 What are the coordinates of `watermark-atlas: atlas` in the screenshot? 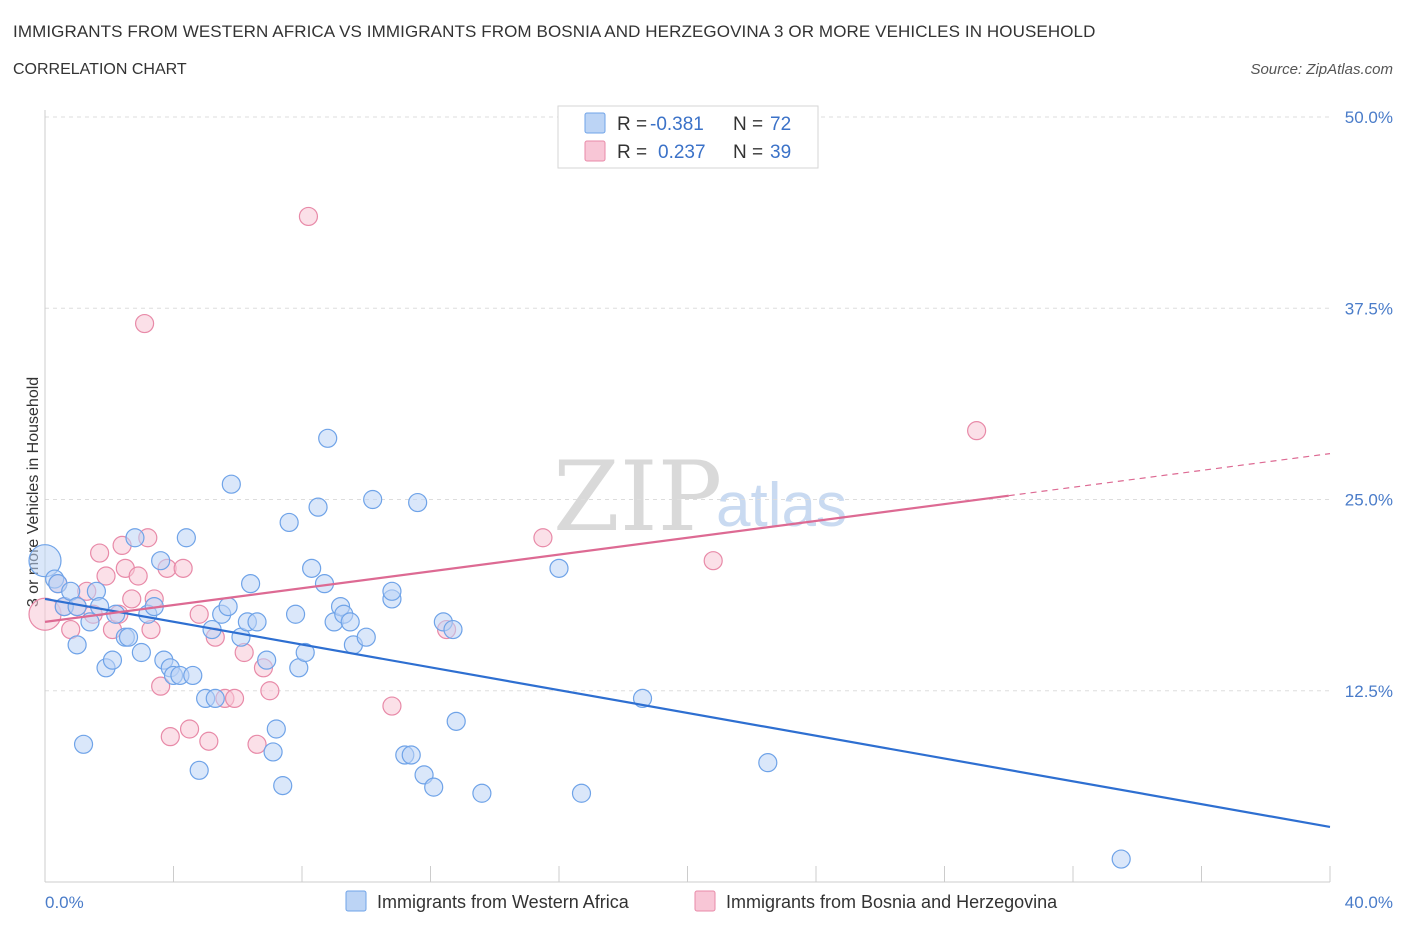 It's located at (781, 505).